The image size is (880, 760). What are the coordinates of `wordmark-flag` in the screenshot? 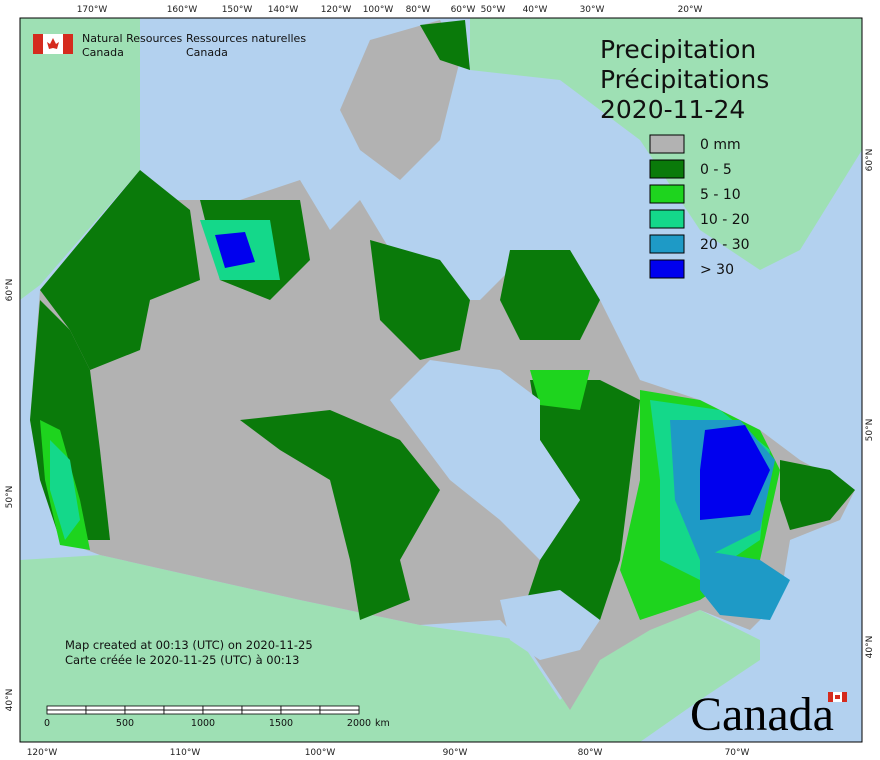 It's located at (837, 697).